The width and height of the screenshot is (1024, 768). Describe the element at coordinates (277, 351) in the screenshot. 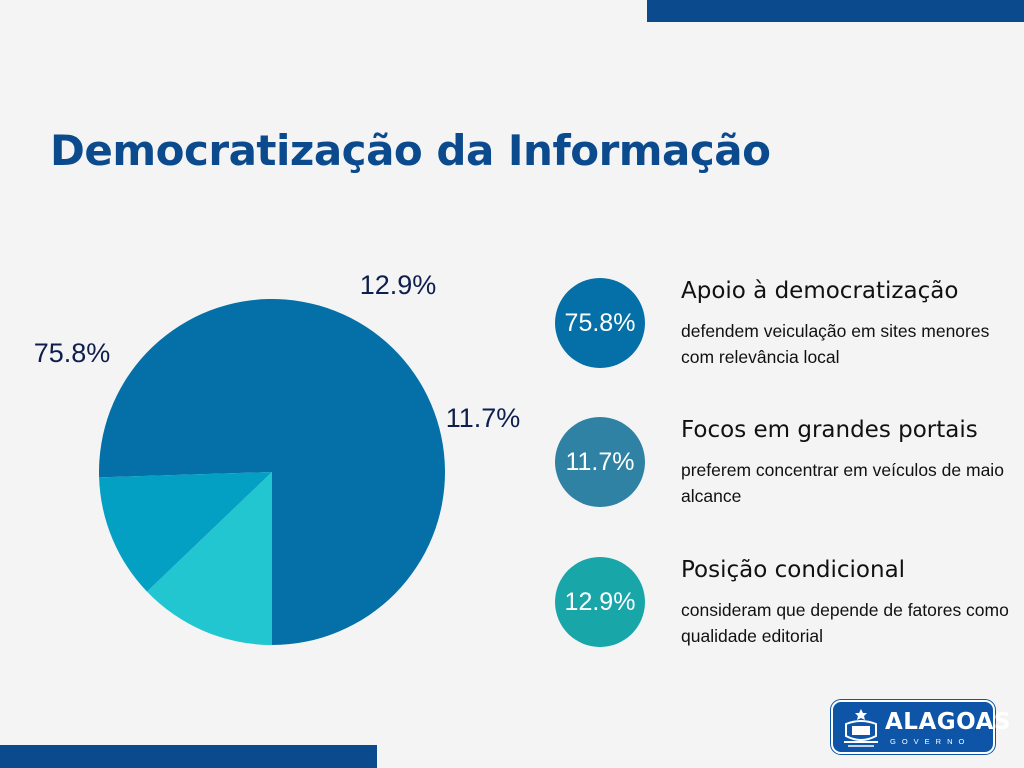

I see `pie-labels: 75.8% 12.9% 11.7%` at that location.